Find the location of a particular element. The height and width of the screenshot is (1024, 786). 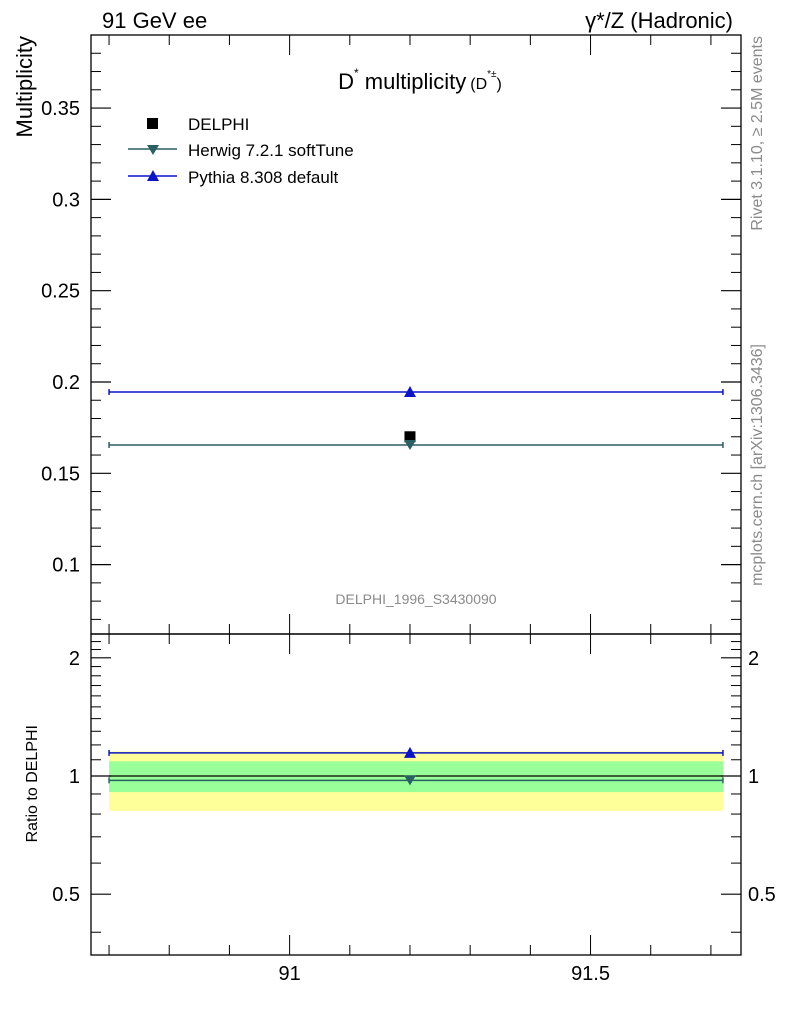

title-rest: multiplicity is located at coordinates (413, 81).